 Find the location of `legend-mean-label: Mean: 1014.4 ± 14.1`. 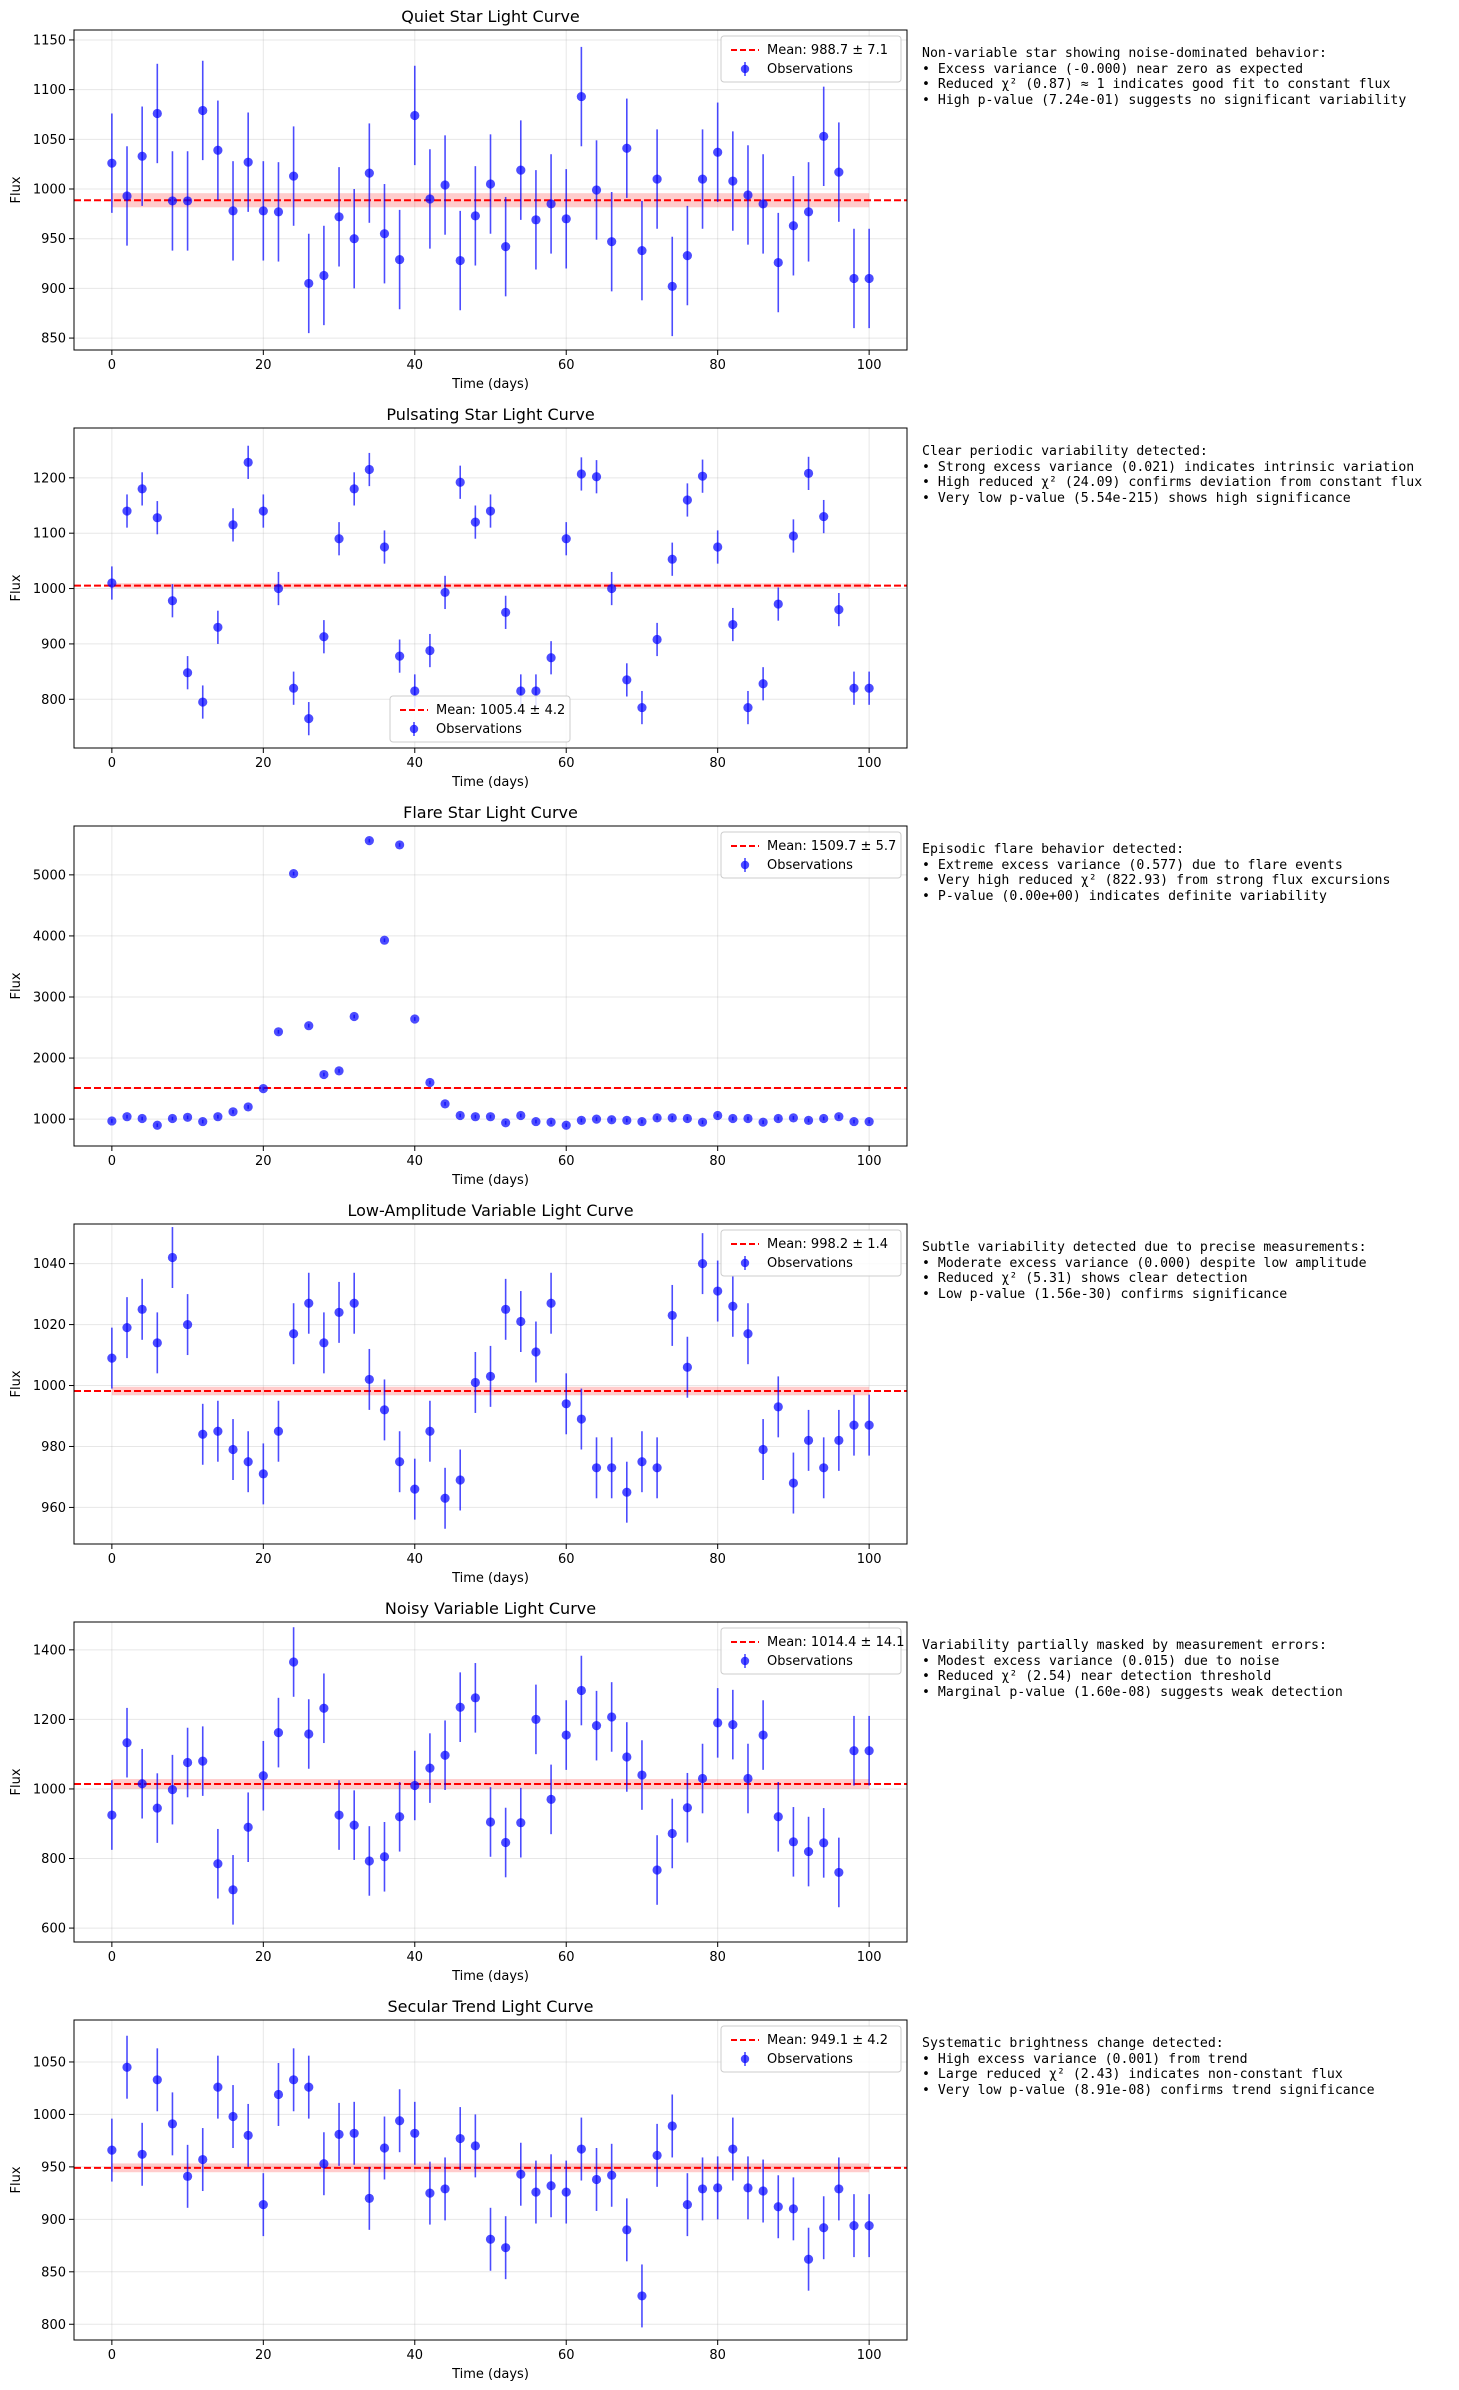

legend-mean-label: Mean: 1014.4 ± 14.1 is located at coordinates (836, 1642).